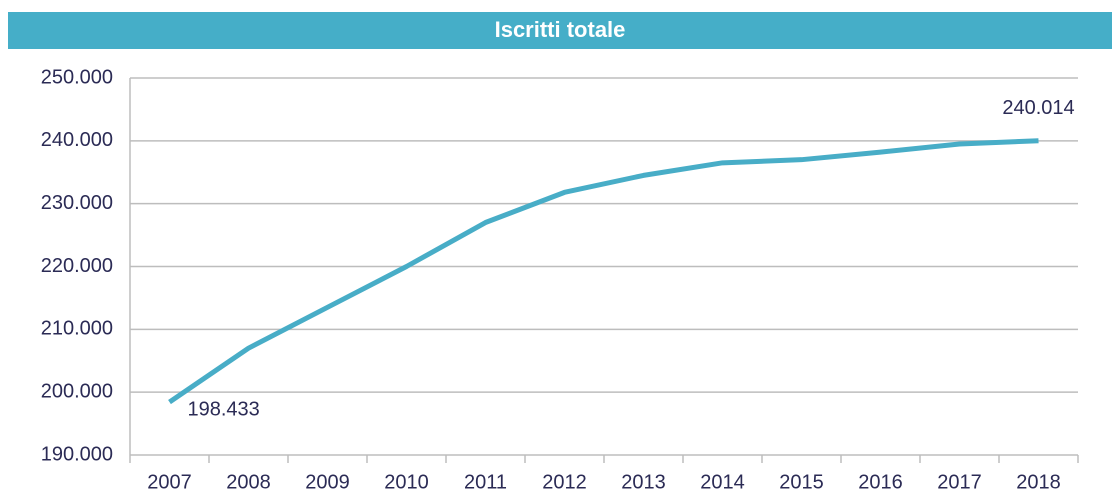 This screenshot has height=497, width=1112. I want to click on x-tick-label: 2011, so click(485, 482).